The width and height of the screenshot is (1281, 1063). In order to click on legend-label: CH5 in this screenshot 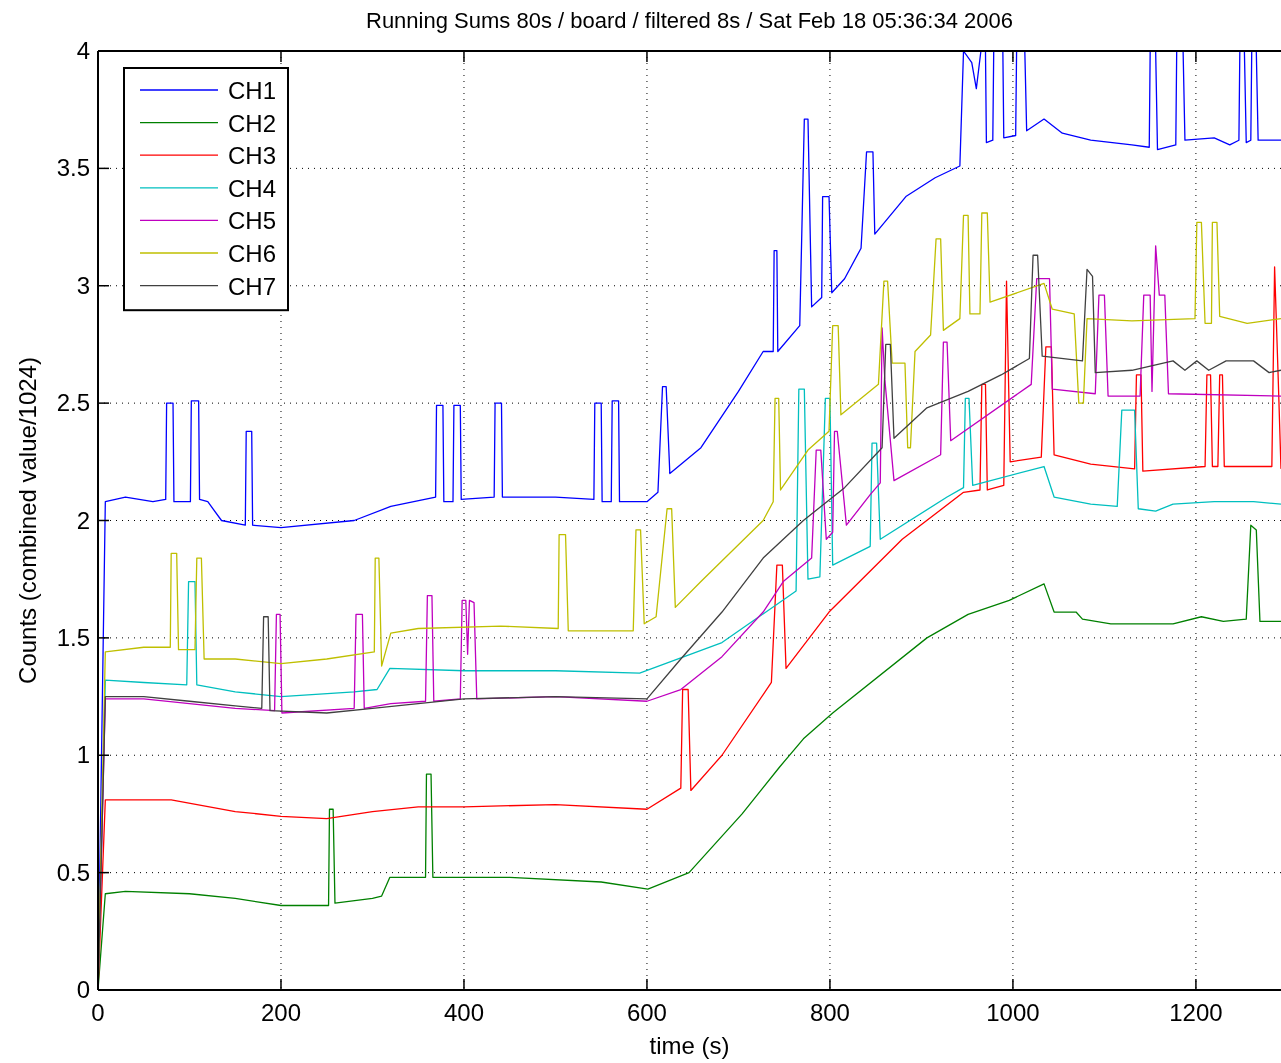, I will do `click(252, 221)`.